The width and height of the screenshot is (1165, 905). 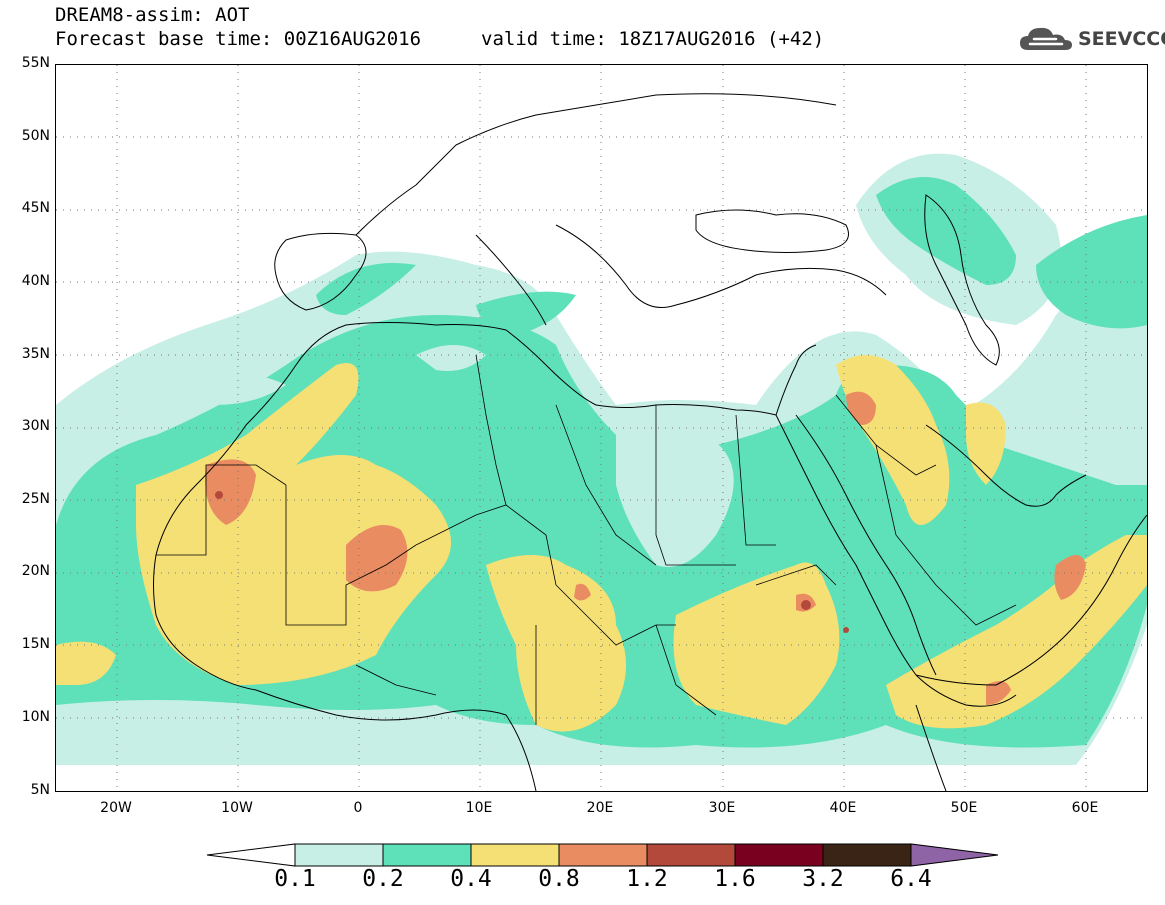 I want to click on aot-field-level-1-inner, so click(x=465, y=456).